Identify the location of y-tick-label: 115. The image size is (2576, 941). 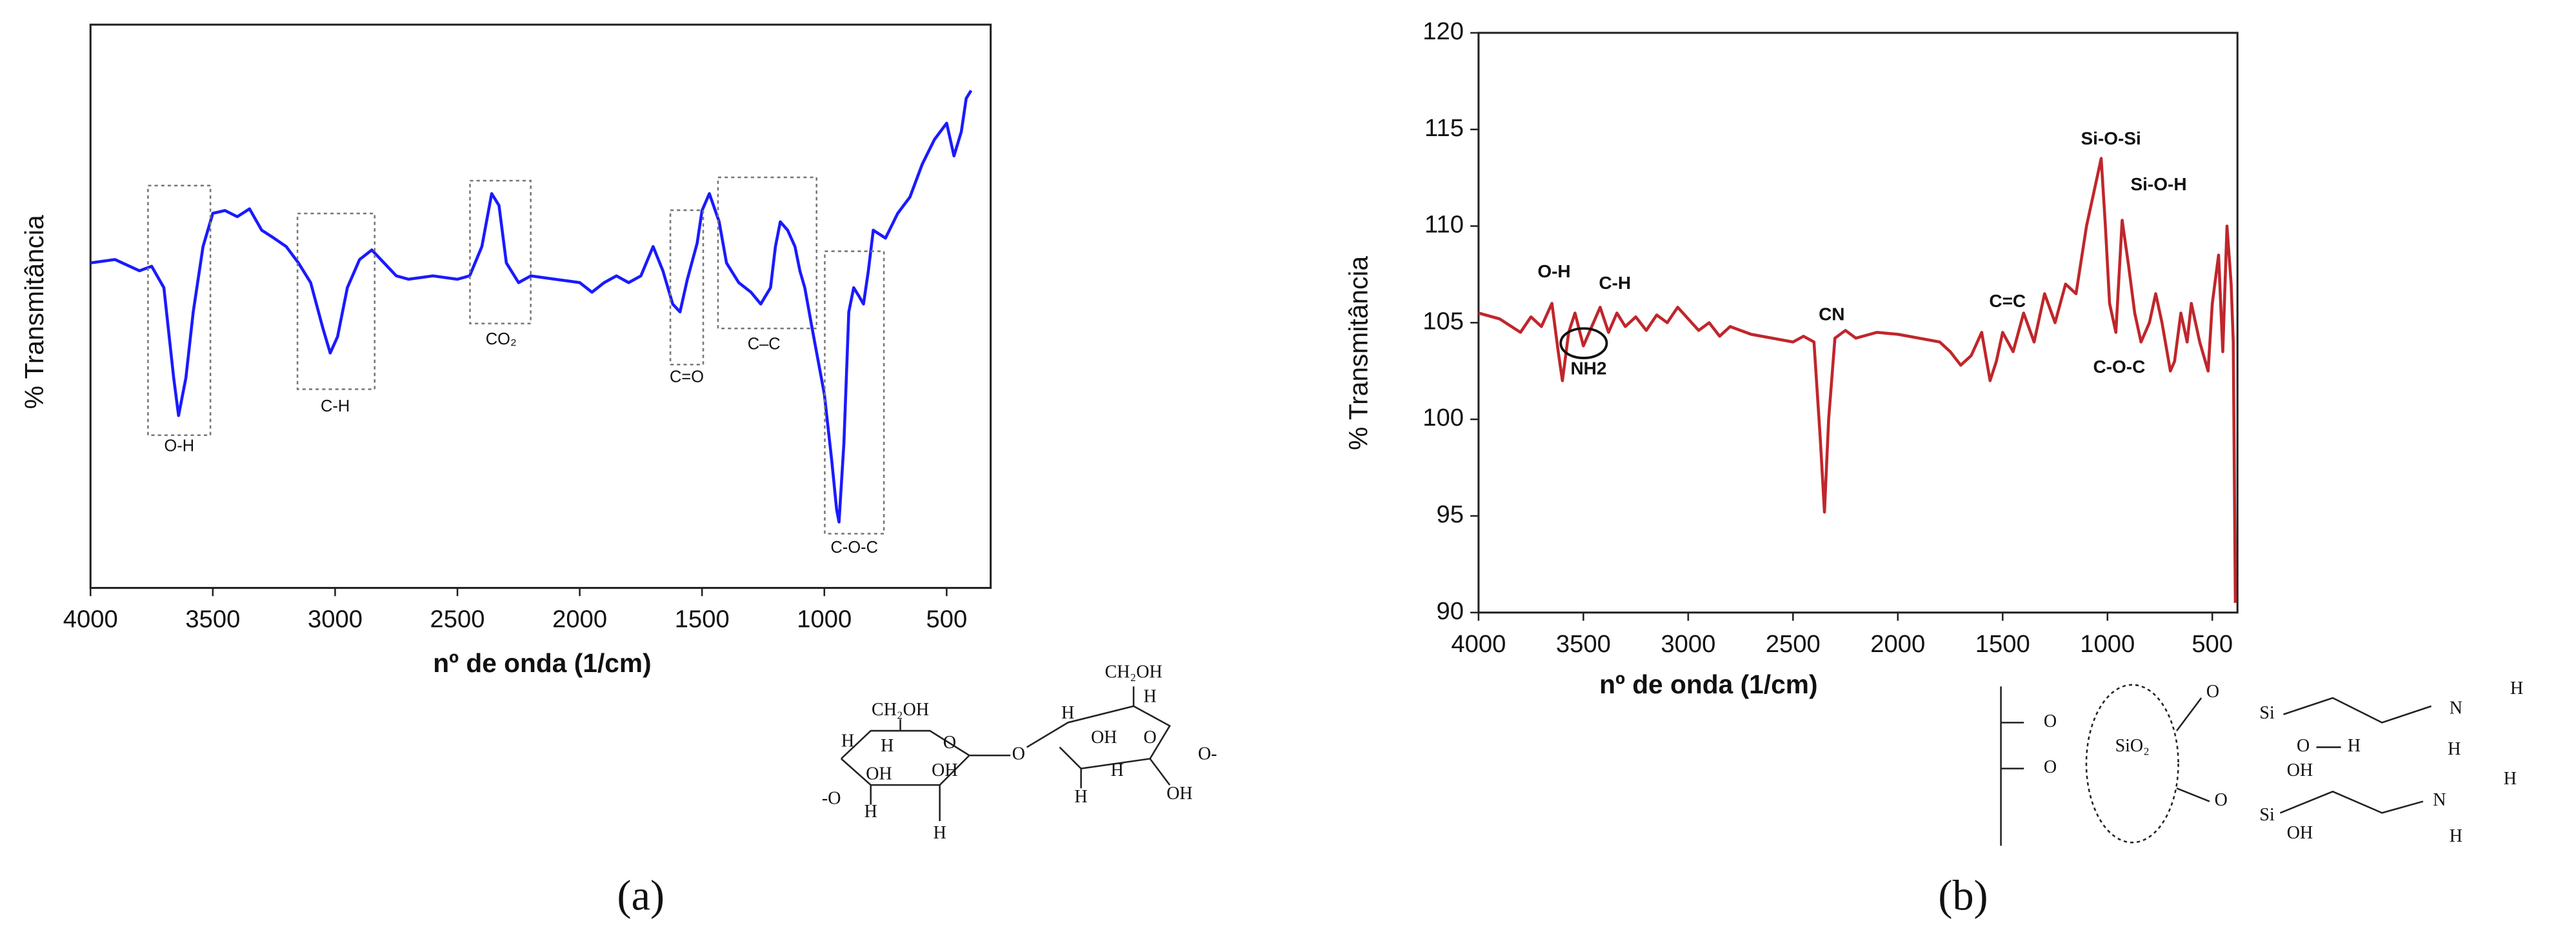
(1444, 128).